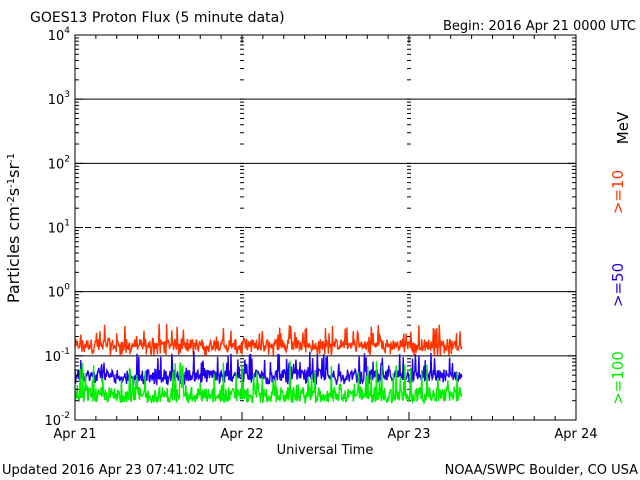  What do you see at coordinates (618, 192) in the screenshot?
I see `legend-entry: >=10` at bounding box center [618, 192].